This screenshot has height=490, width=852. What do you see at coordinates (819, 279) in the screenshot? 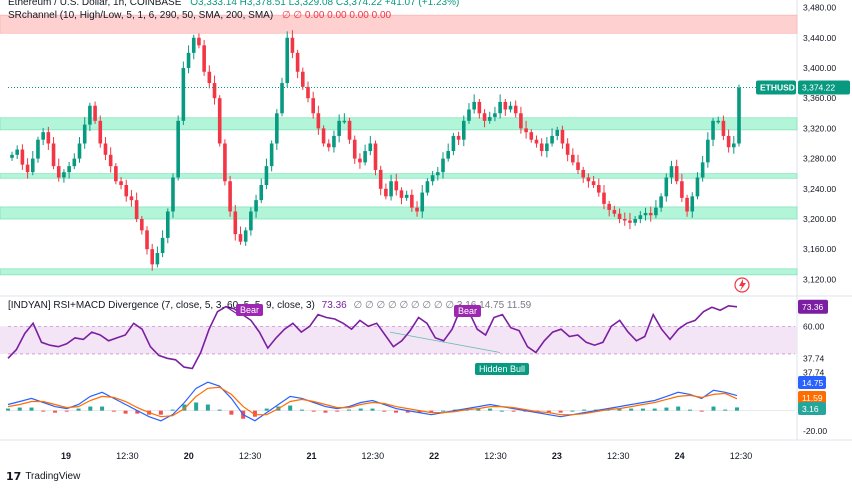
I see `price-tick-label: 3,120.00` at bounding box center [819, 279].